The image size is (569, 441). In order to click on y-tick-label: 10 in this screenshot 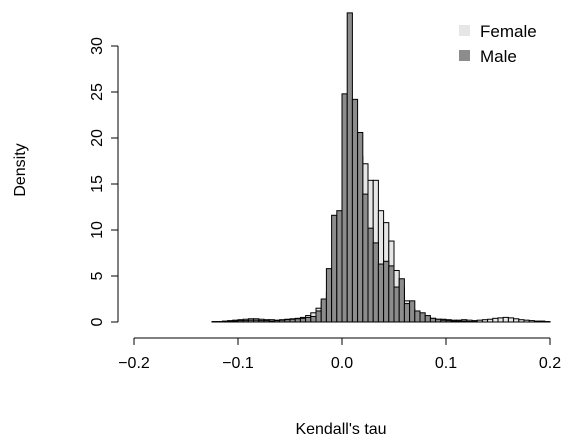, I will do `click(97, 230)`.